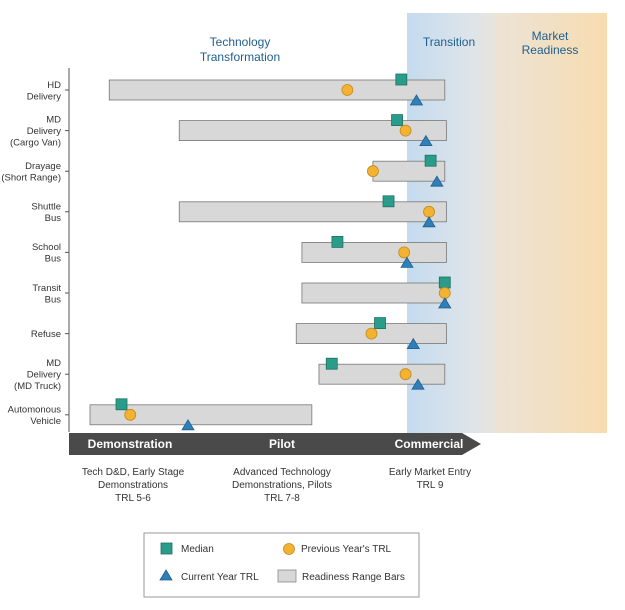  What do you see at coordinates (240, 57) in the screenshot?
I see `zone-title-transformation: Transformation` at bounding box center [240, 57].